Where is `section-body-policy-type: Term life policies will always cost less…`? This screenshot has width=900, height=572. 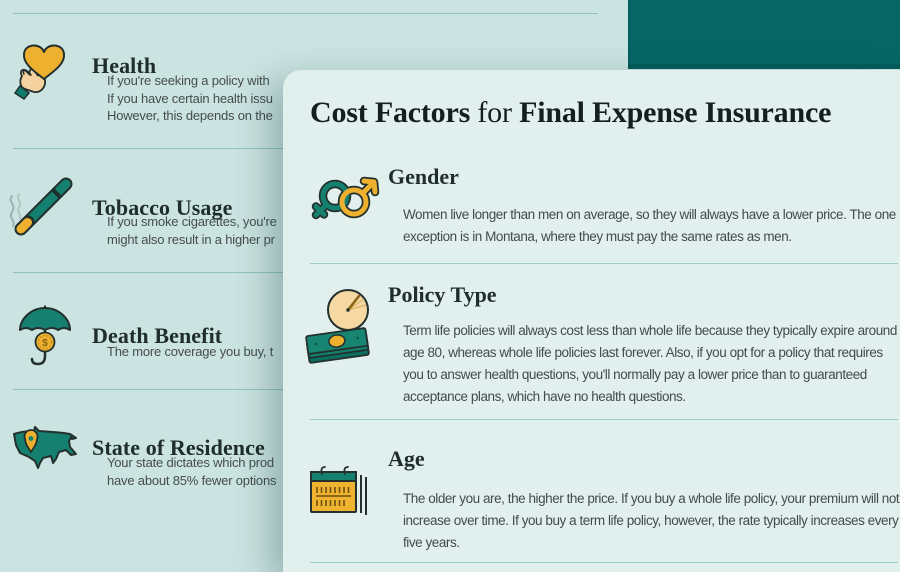
section-body-policy-type: Term life policies will always cost less… is located at coordinates (650, 363).